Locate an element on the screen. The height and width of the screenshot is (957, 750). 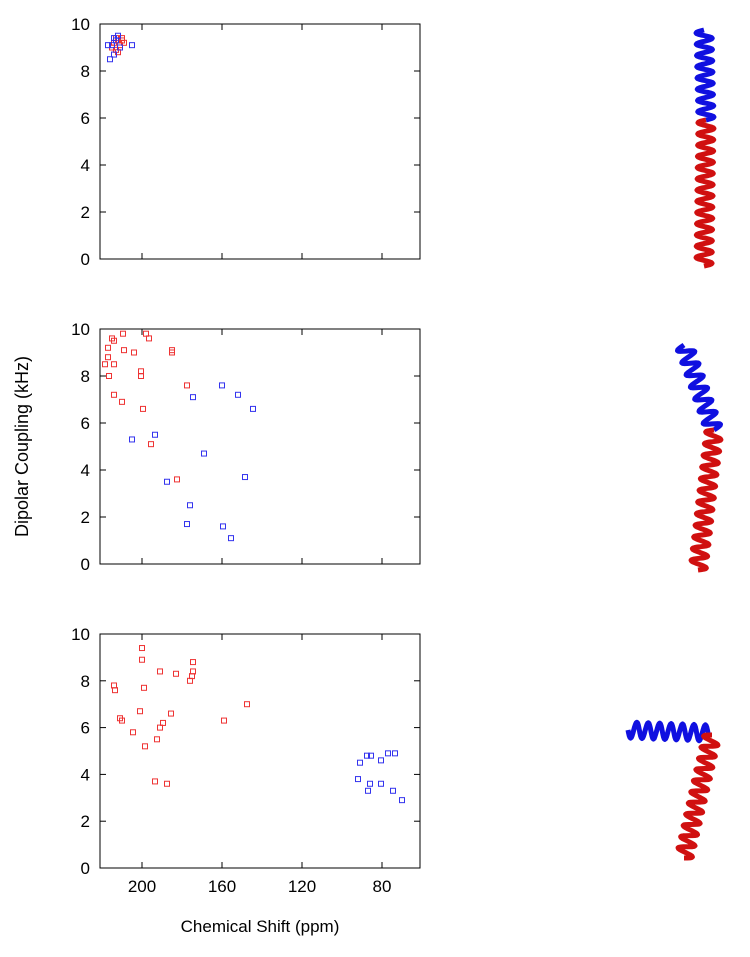
panel: 0 2 4 6 8 10 Dipolar Coupling (kHz) is located at coordinates (216, 447).